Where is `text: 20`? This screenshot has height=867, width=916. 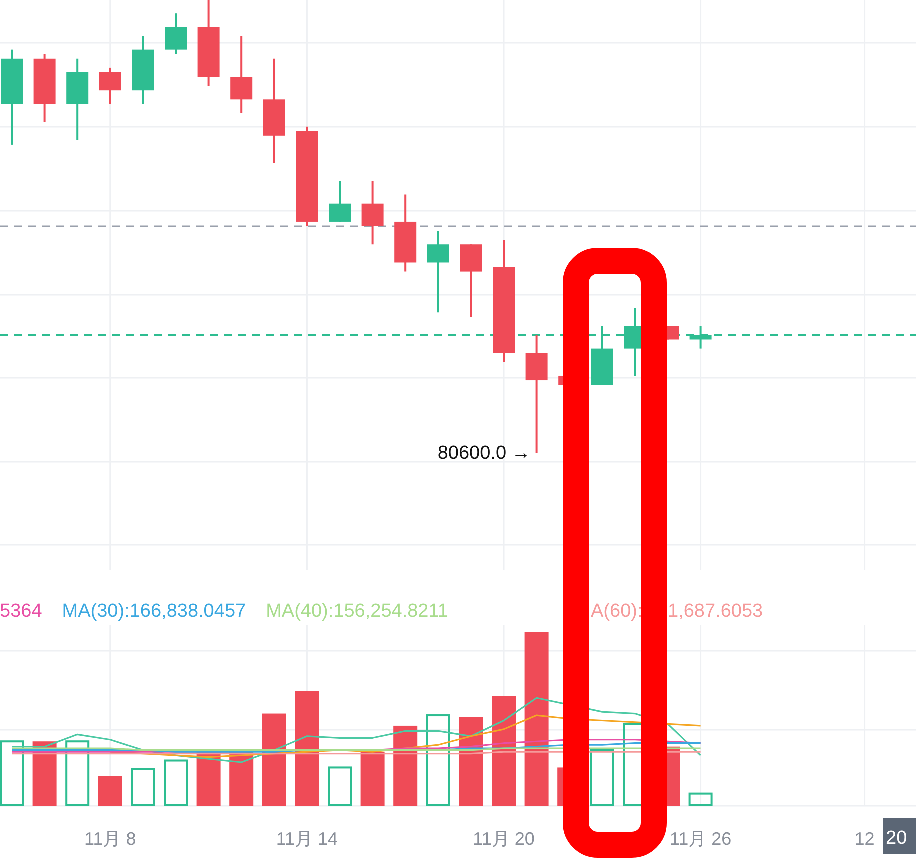 text: 20 is located at coordinates (897, 838).